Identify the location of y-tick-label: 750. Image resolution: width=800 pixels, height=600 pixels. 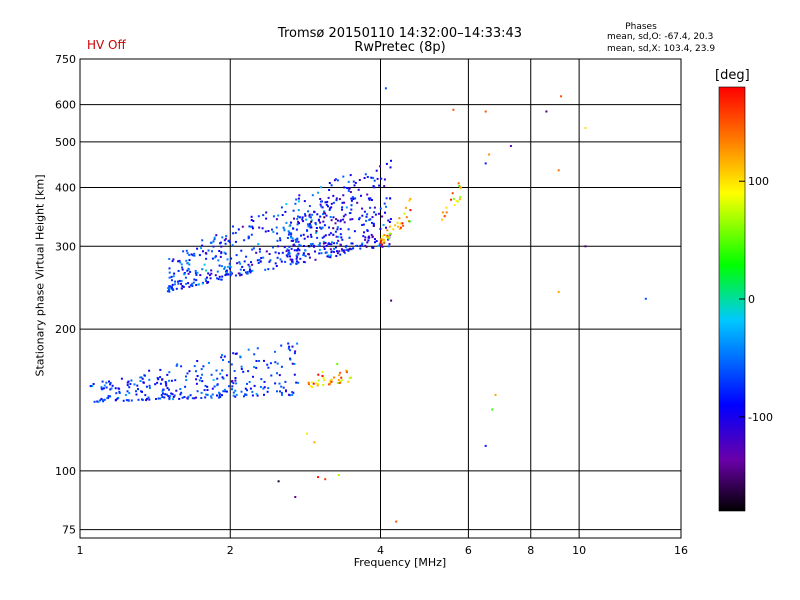
(65, 59).